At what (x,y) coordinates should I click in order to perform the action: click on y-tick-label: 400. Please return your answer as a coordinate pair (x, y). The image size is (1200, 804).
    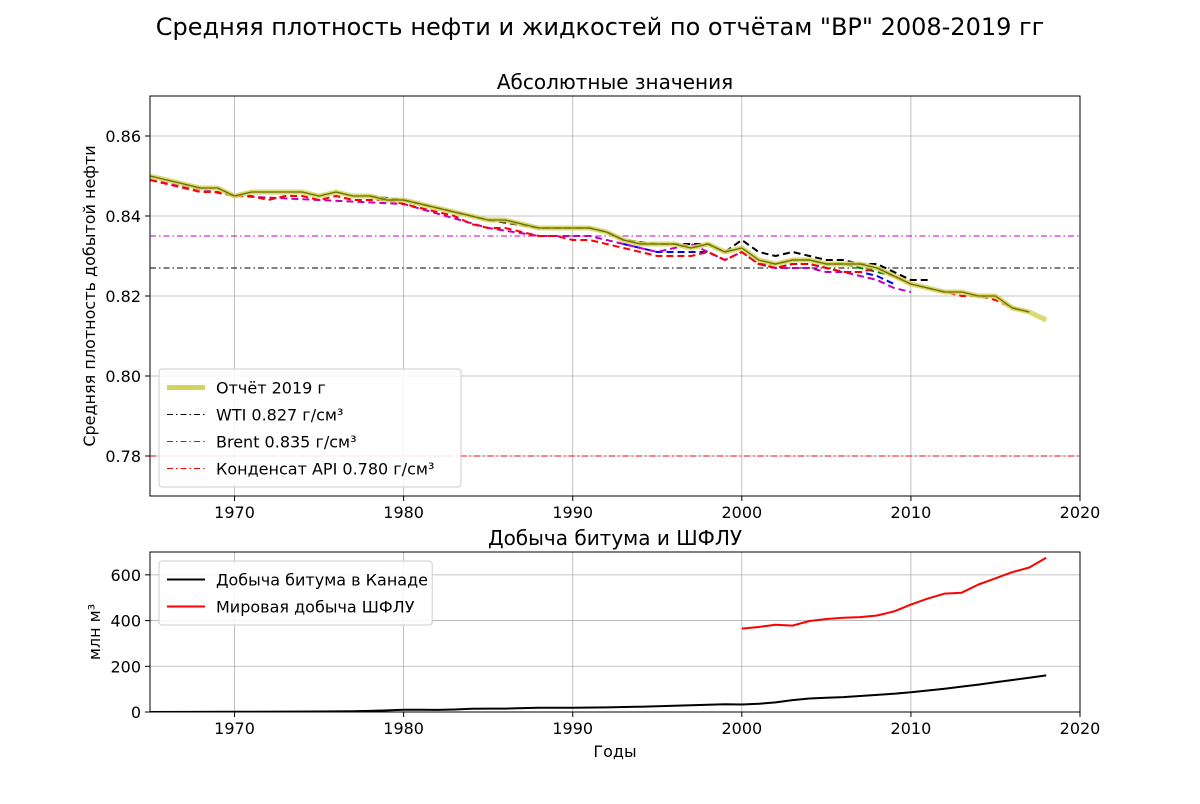
    Looking at the image, I should click on (125, 621).